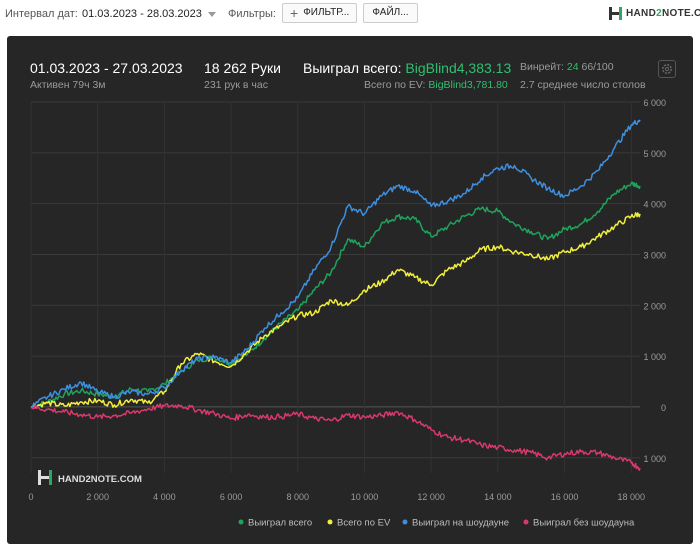  I want to click on stats-ev-total: Всего по EV: BigBlind3,781.80, so click(436, 85).